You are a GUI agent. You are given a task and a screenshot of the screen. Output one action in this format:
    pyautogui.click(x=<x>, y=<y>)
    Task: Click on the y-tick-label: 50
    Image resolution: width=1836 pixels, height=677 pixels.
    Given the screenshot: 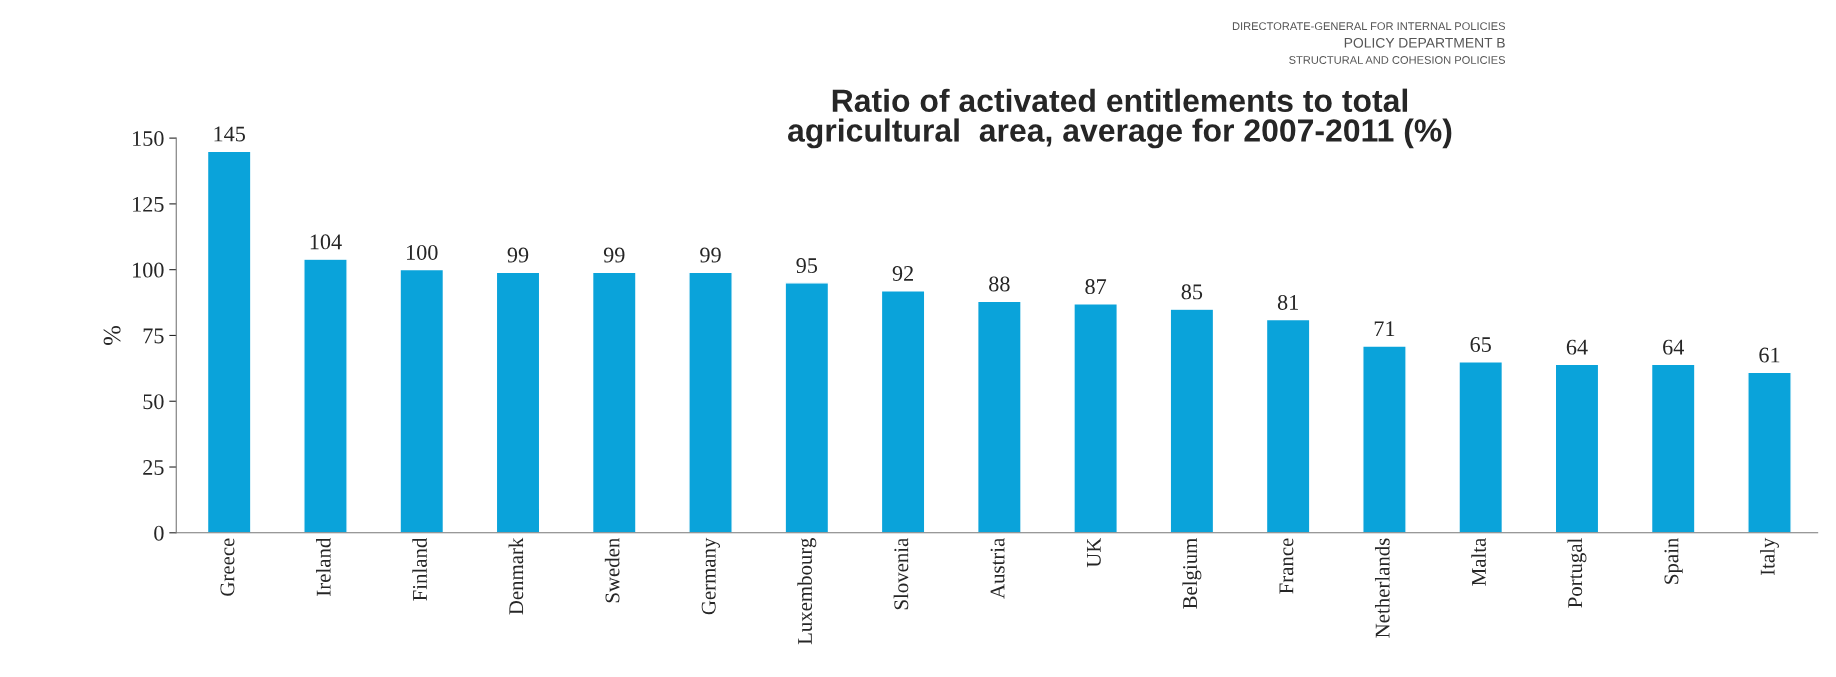 What is the action you would take?
    pyautogui.click(x=153, y=402)
    